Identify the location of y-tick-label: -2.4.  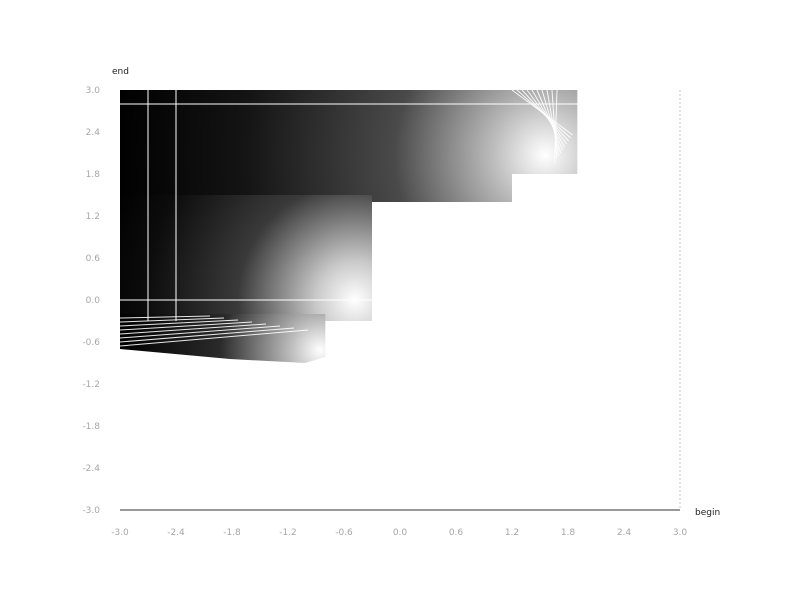
(91, 469).